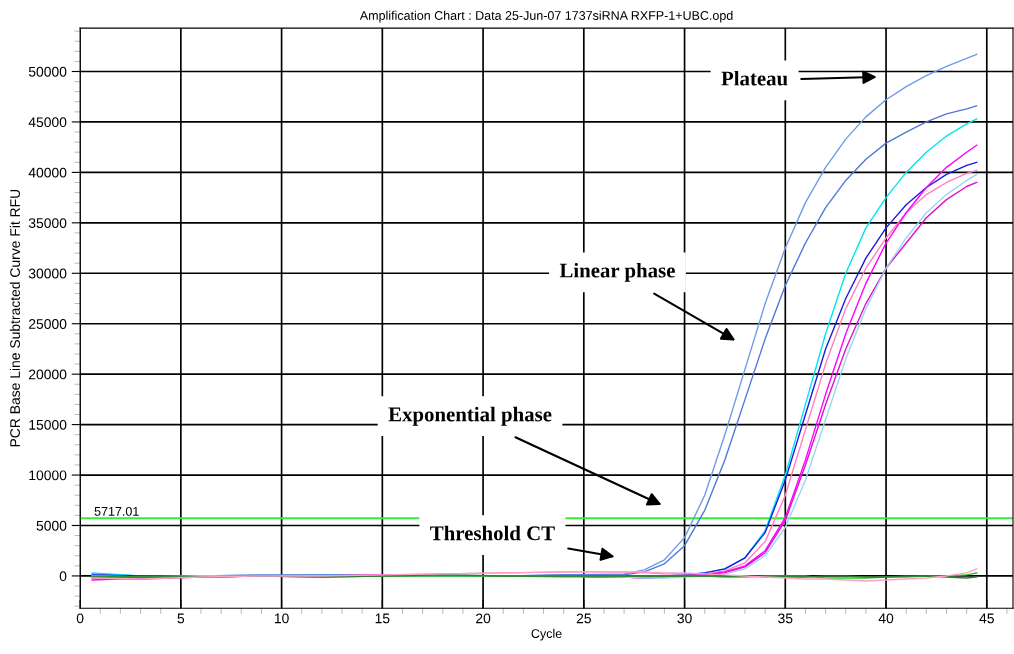  Describe the element at coordinates (47, 324) in the screenshot. I see `y-tick-label: 25000` at that location.